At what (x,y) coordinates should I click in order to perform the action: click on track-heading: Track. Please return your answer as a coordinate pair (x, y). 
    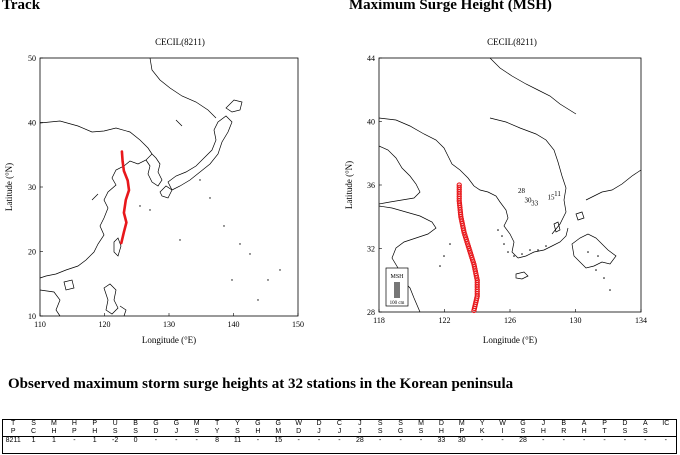
    Looking at the image, I should click on (21, 6).